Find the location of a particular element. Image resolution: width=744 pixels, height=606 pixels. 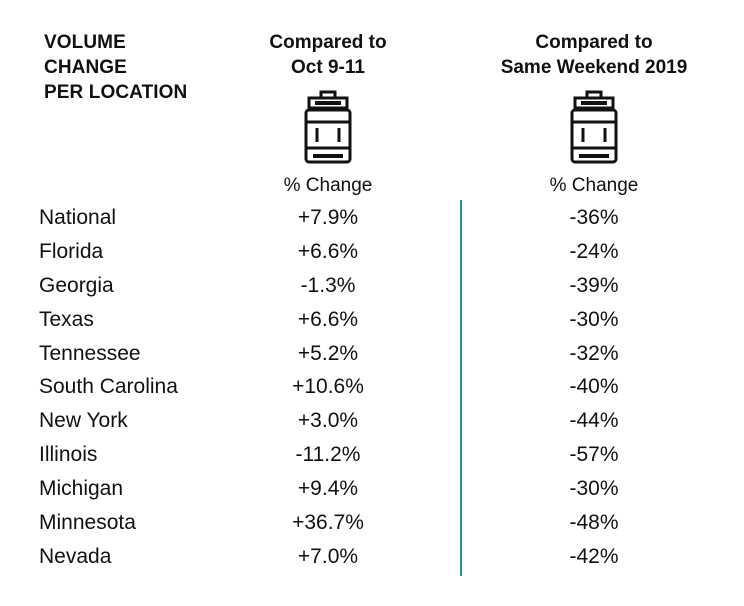

table-row: Illinois -11.2% -57% is located at coordinates (372, 457).